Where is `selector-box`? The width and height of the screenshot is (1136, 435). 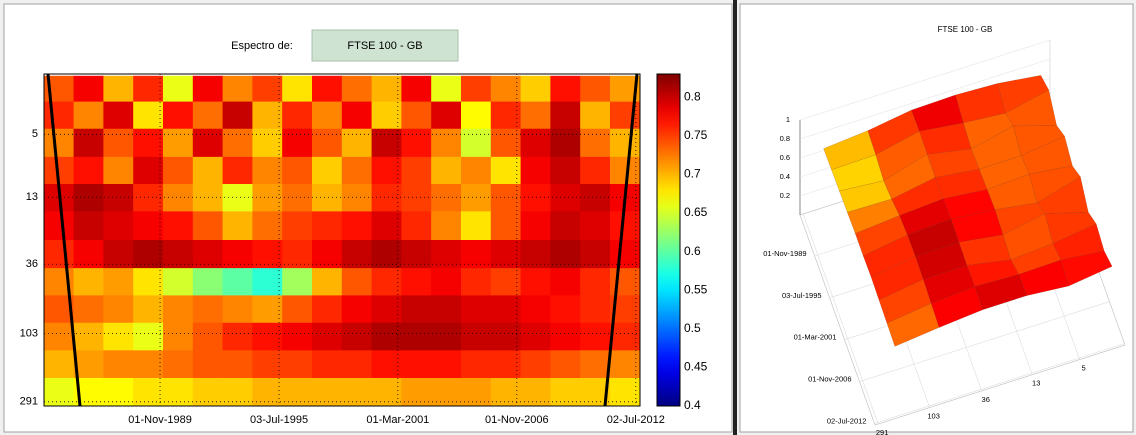
selector-box is located at coordinates (385, 45).